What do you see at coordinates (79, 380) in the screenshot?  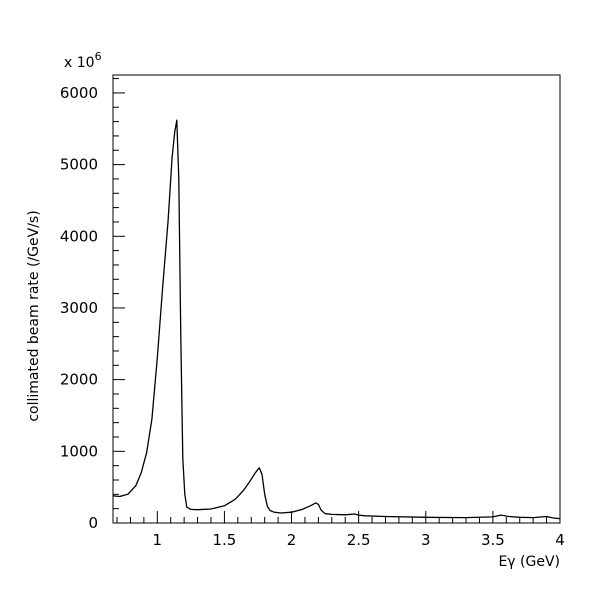 I see `y-tick-label: 2000` at bounding box center [79, 380].